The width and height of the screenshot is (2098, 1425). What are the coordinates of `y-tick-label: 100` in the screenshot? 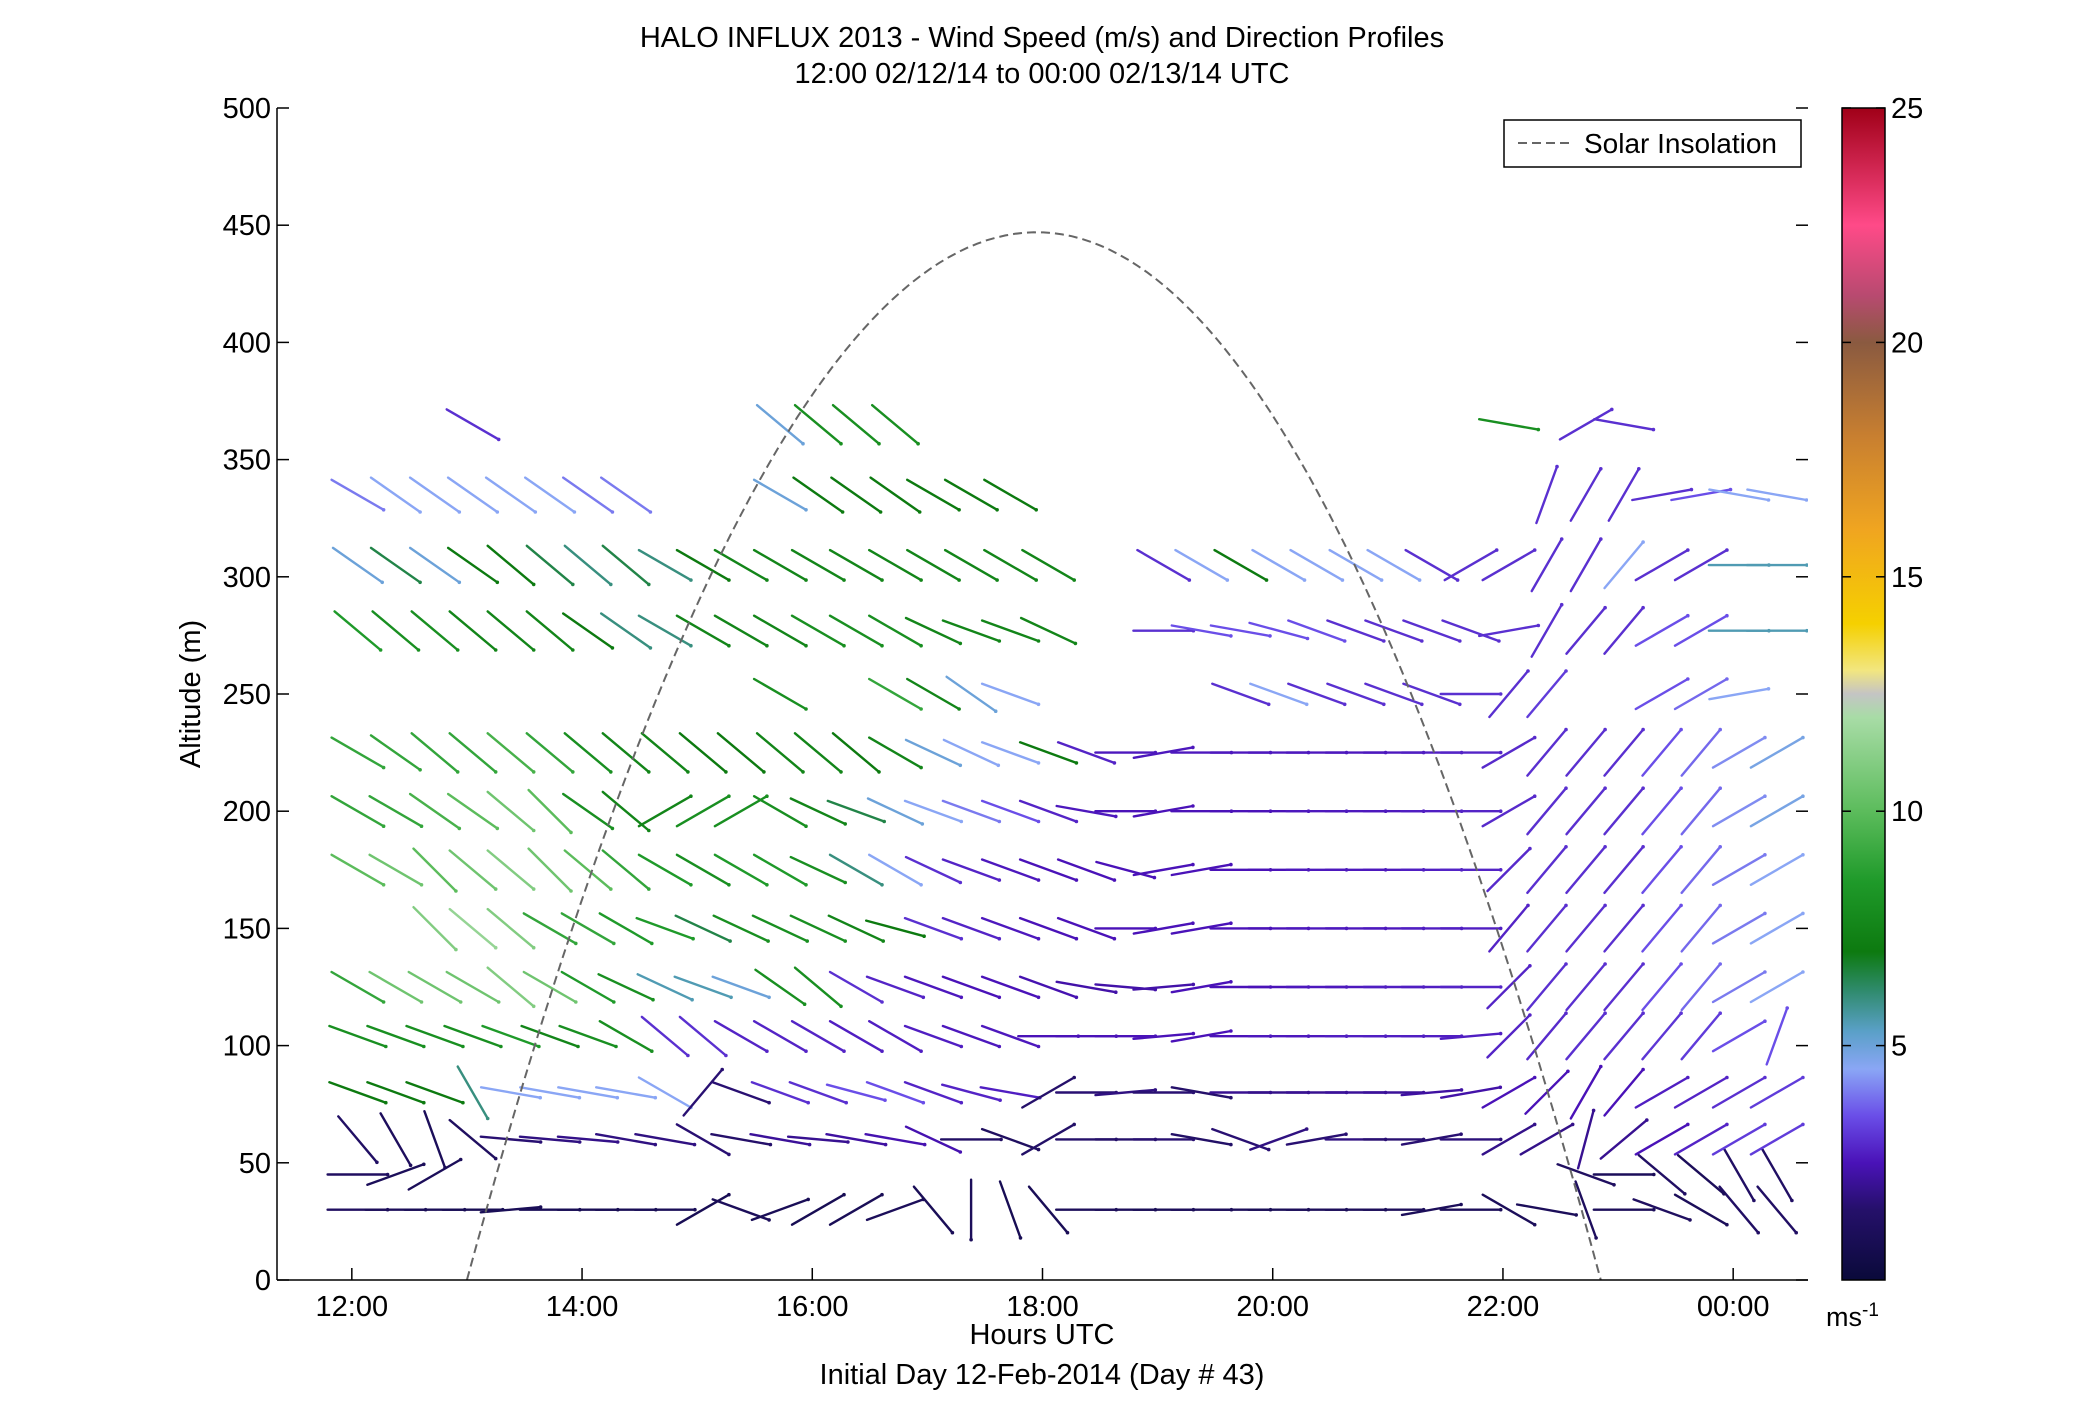 It's located at (247, 1047).